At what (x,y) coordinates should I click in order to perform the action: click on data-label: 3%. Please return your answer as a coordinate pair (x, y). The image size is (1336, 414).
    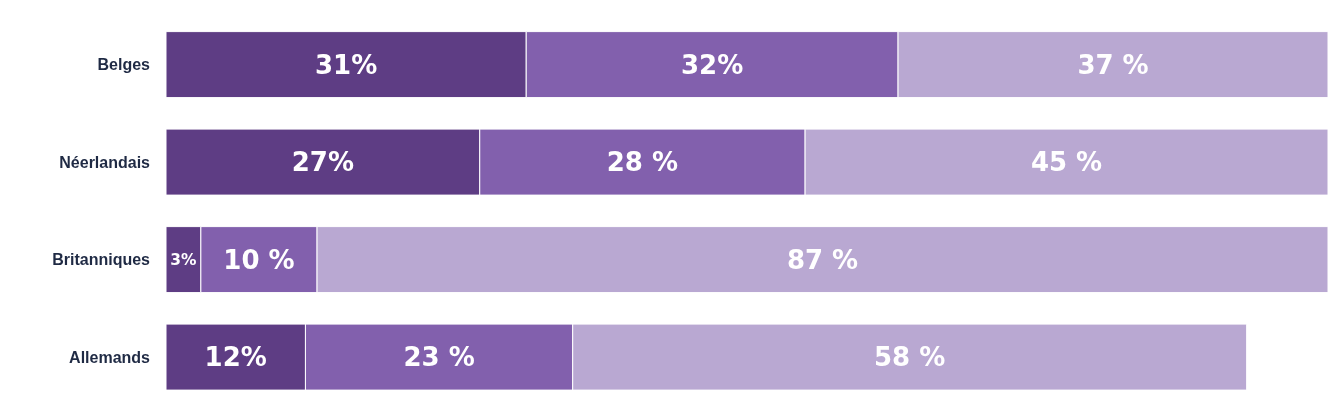
    Looking at the image, I should click on (183, 259).